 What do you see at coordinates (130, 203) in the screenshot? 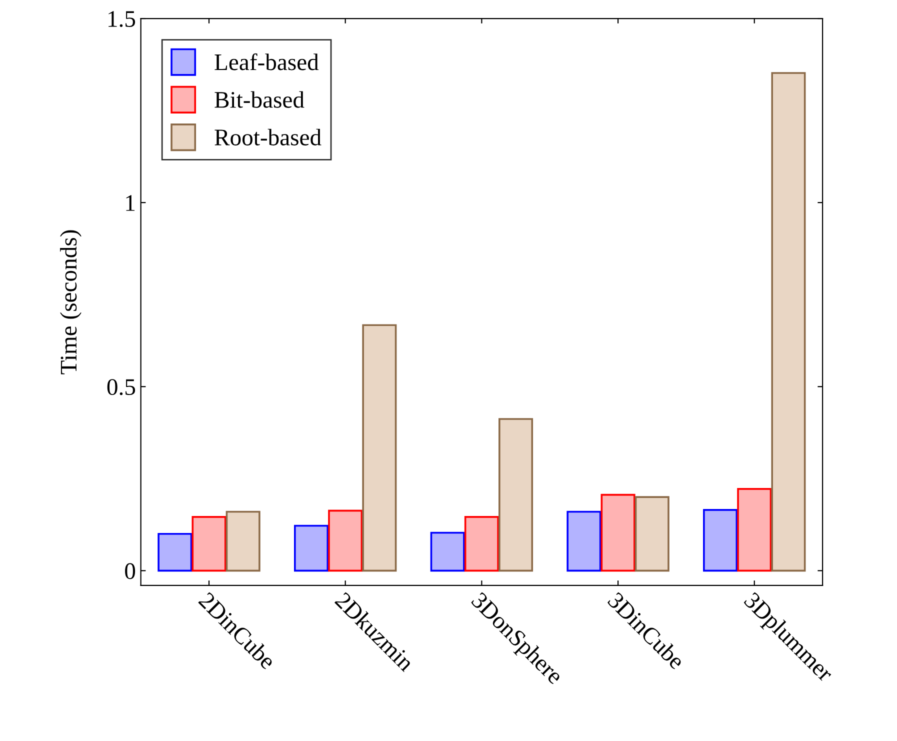
I see `y-tick-label: 1` at bounding box center [130, 203].